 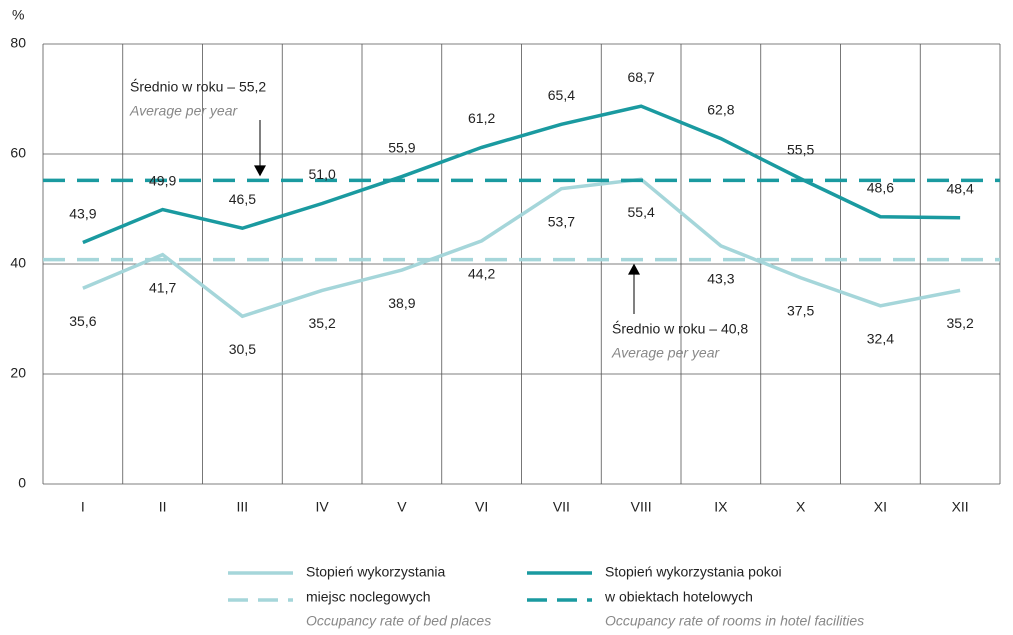 I want to click on data-label: 44,2, so click(x=481, y=274).